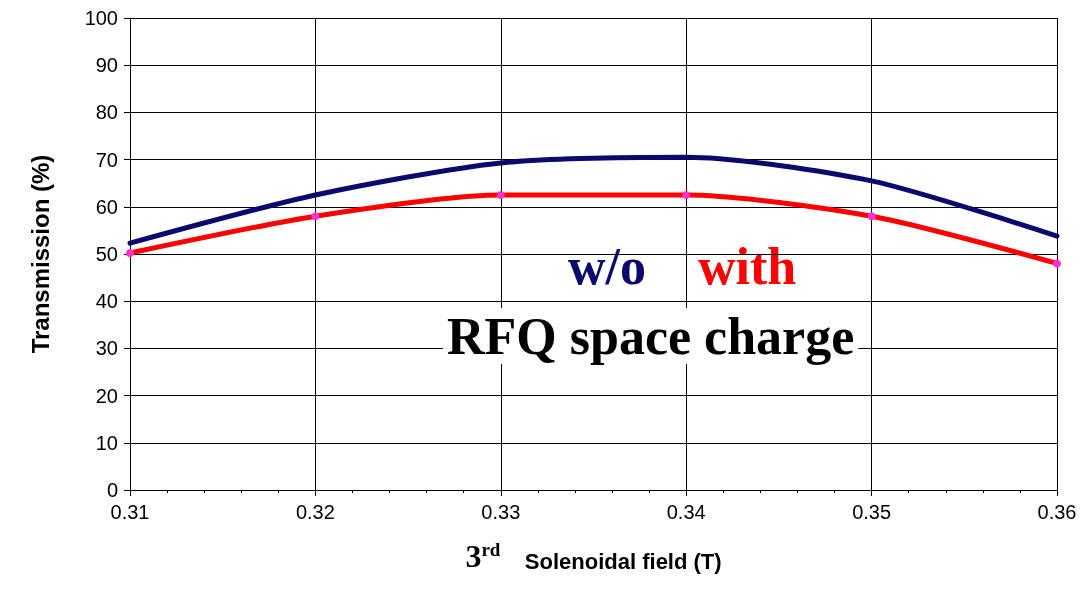  I want to click on y-axis-title: Transmission (%), so click(40, 254).